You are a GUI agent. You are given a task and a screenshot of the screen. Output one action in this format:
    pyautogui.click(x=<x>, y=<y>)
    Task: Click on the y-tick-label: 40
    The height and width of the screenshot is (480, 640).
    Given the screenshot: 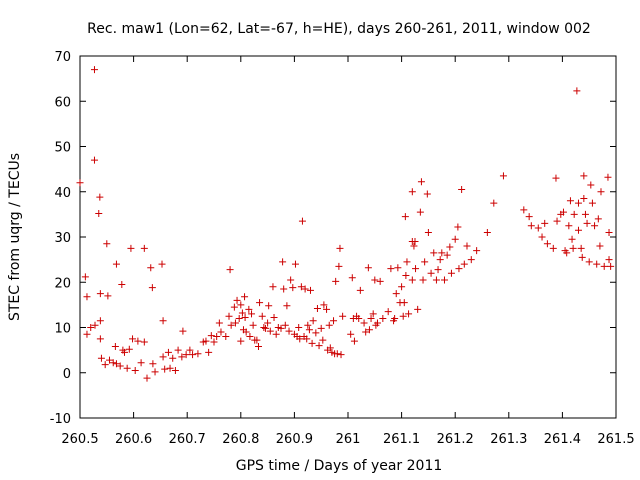 What is the action you would take?
    pyautogui.click(x=62, y=193)
    